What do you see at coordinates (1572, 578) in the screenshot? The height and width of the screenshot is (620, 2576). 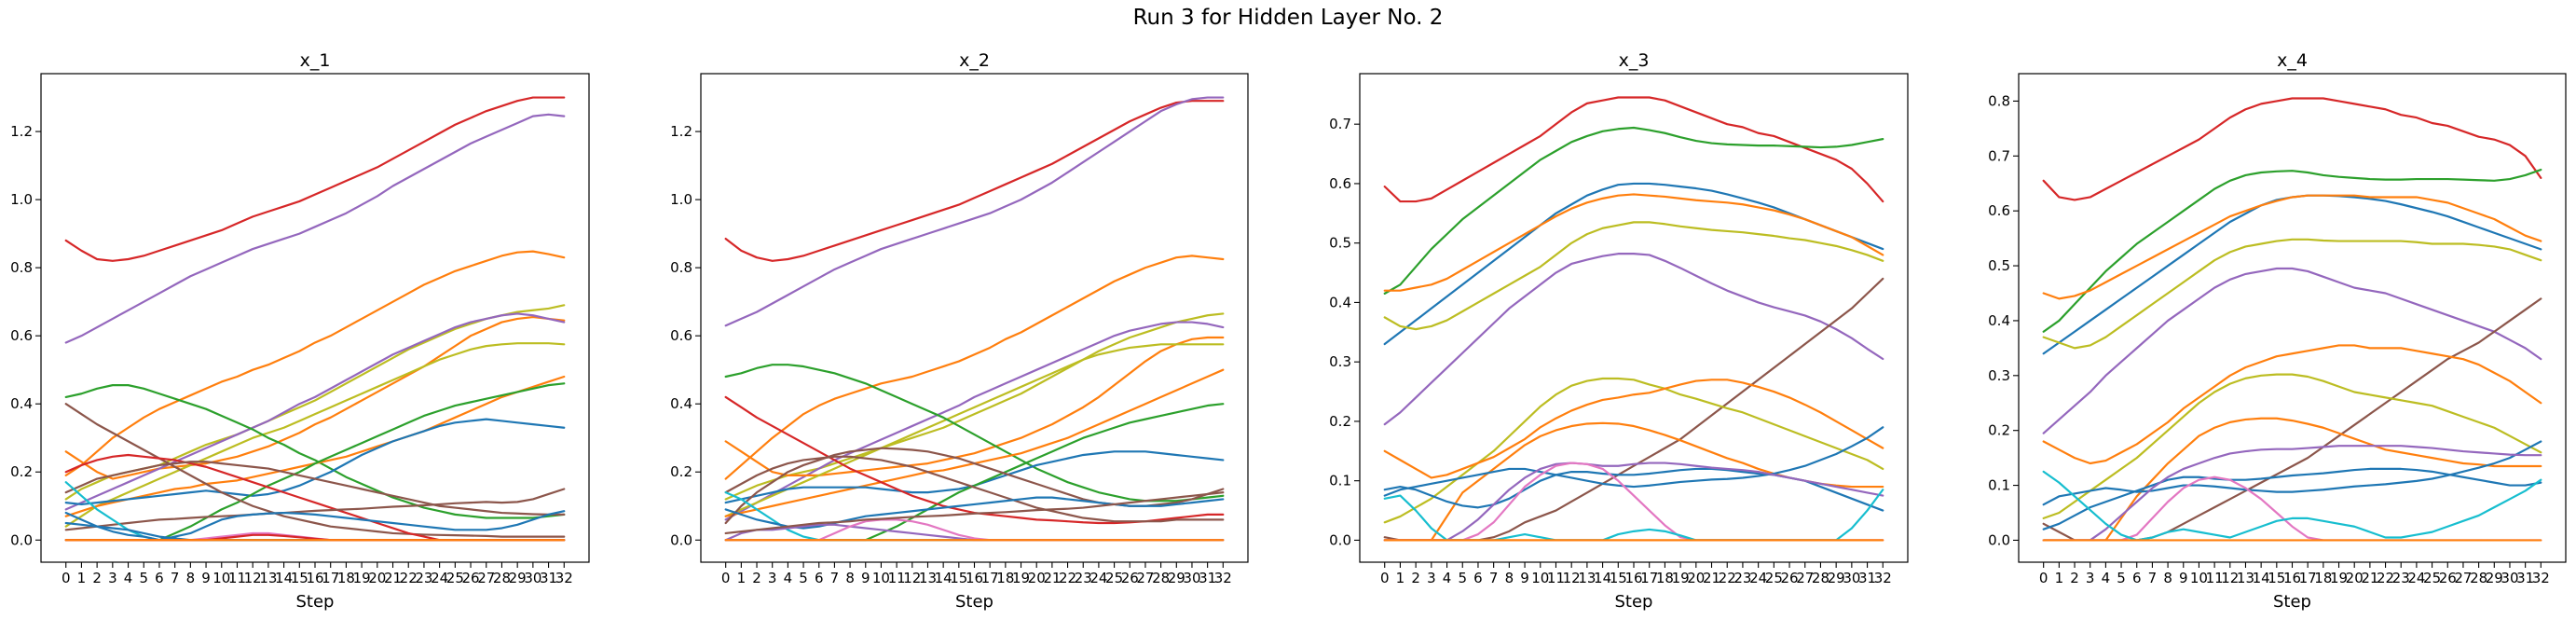 I see `x-tick-label: 12` at bounding box center [1572, 578].